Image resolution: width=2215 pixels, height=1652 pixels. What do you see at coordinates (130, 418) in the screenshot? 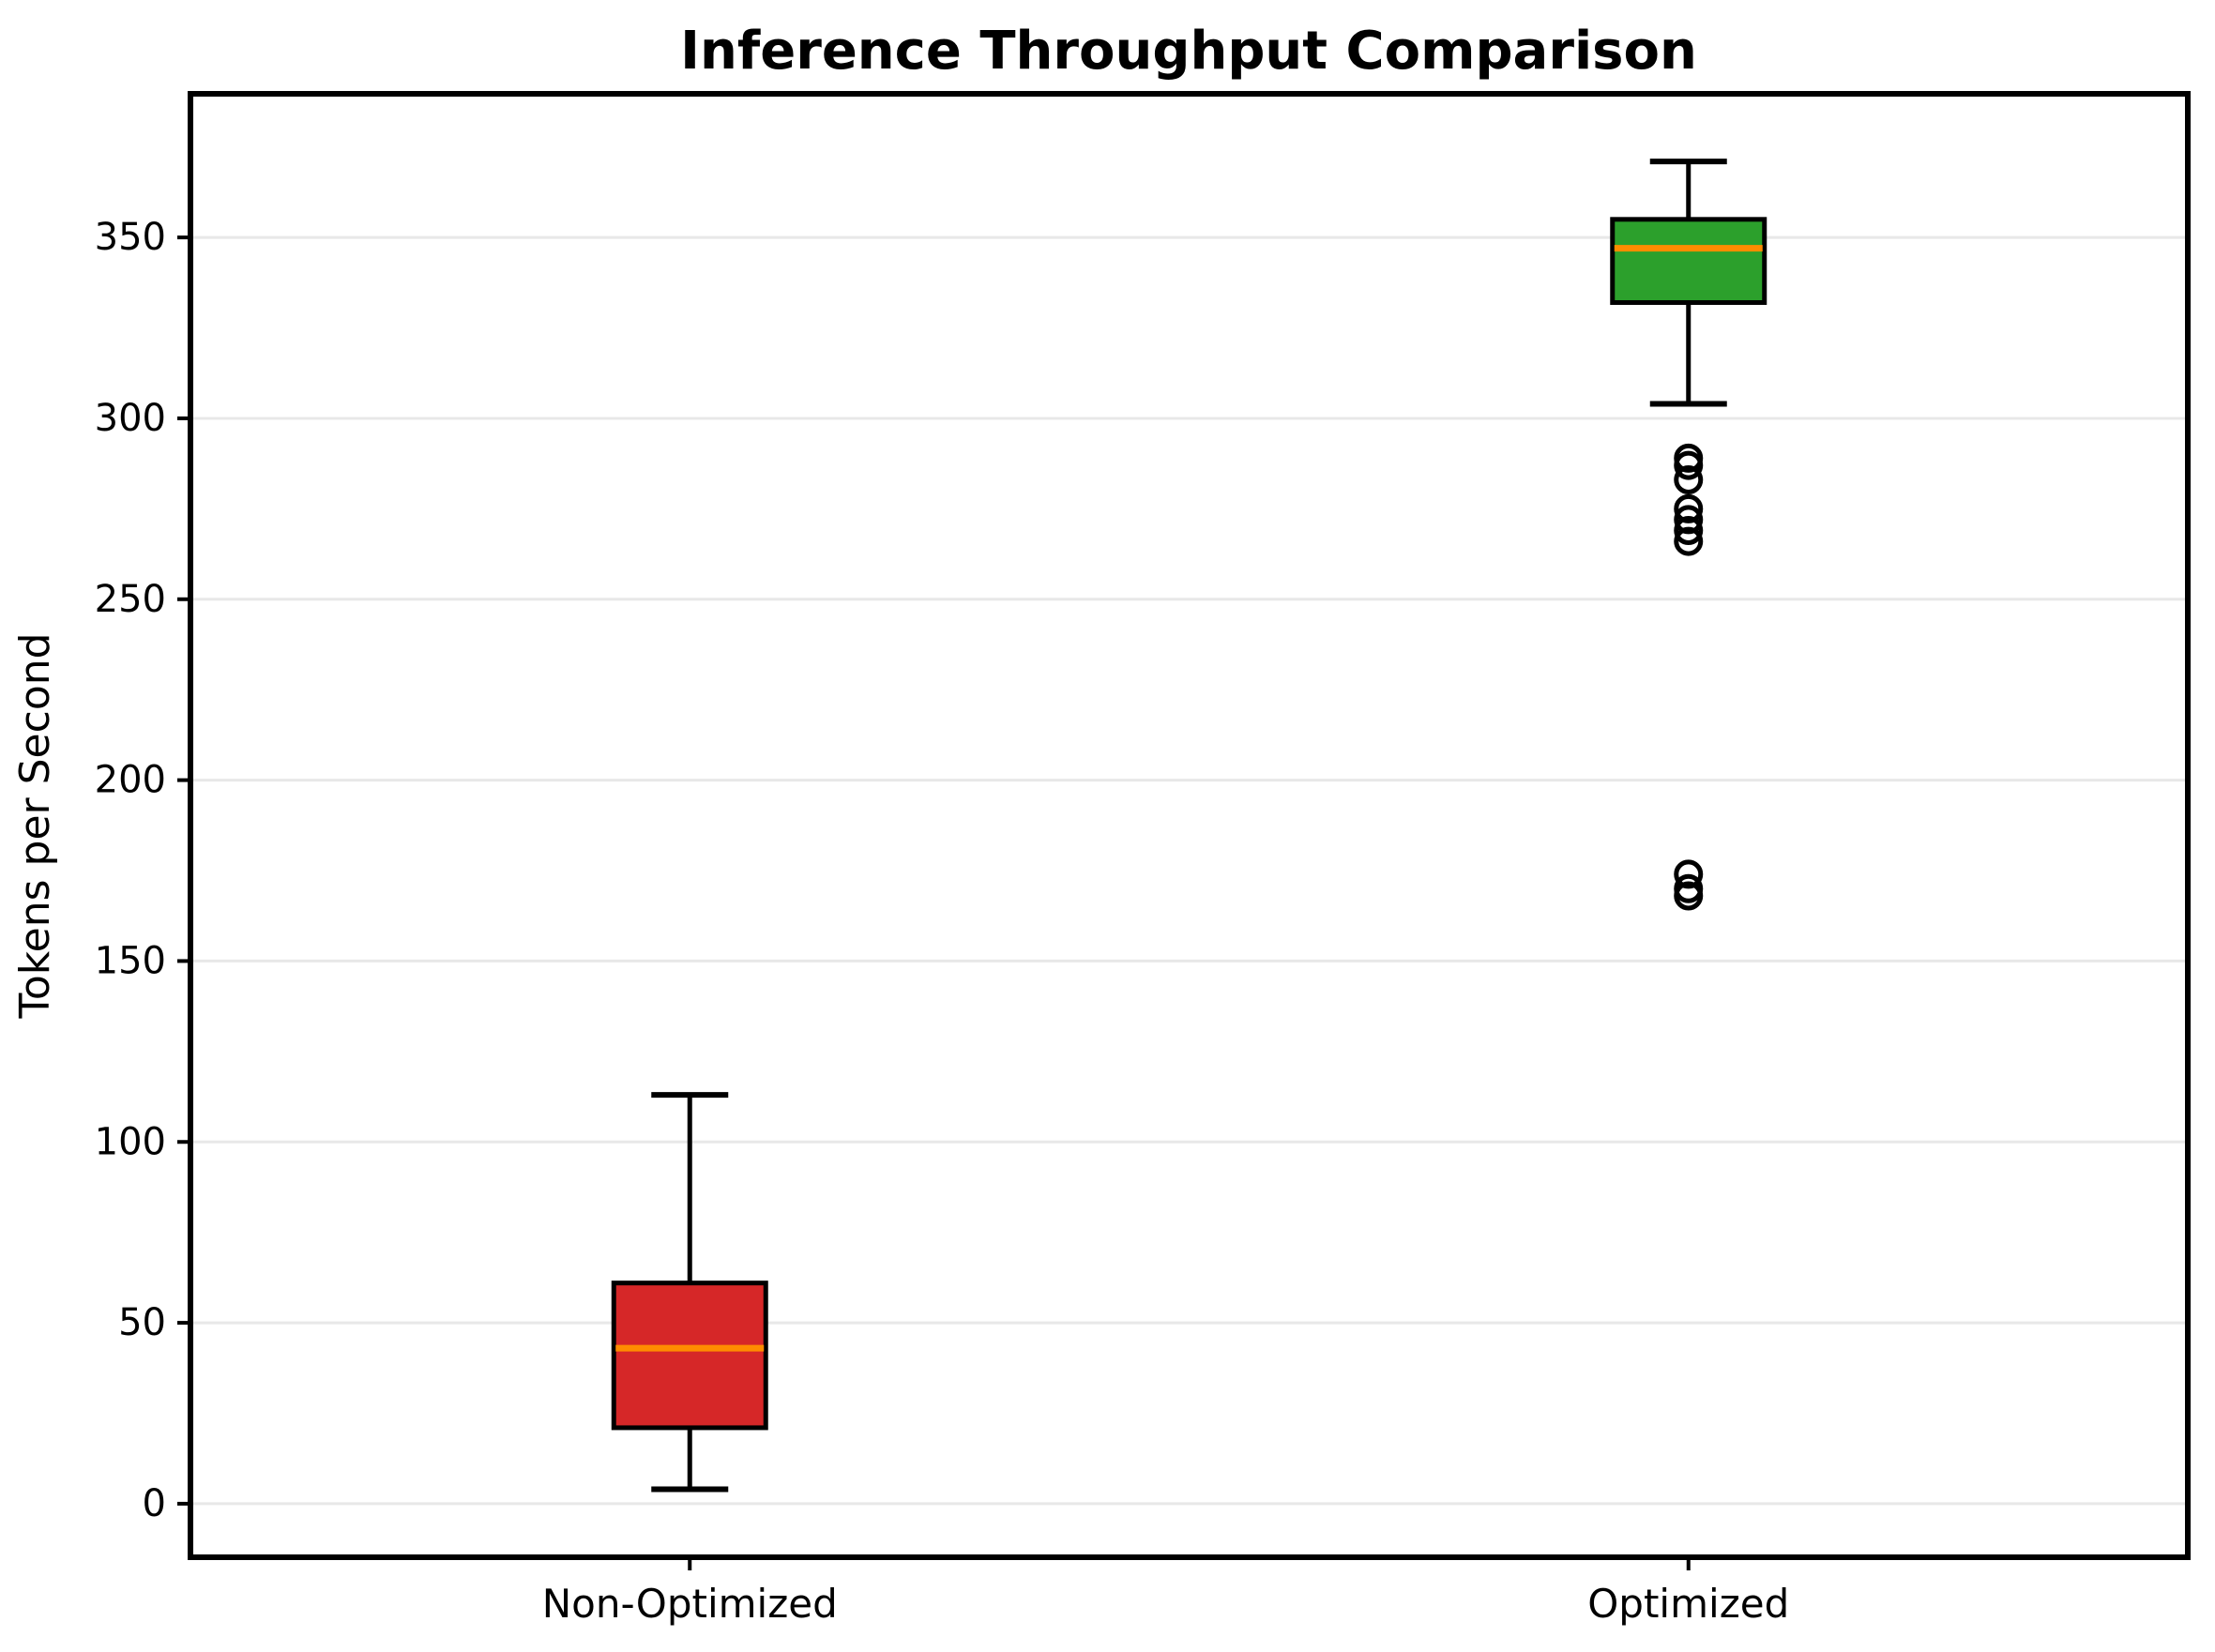
I see `y-tick-label: 300` at bounding box center [130, 418].